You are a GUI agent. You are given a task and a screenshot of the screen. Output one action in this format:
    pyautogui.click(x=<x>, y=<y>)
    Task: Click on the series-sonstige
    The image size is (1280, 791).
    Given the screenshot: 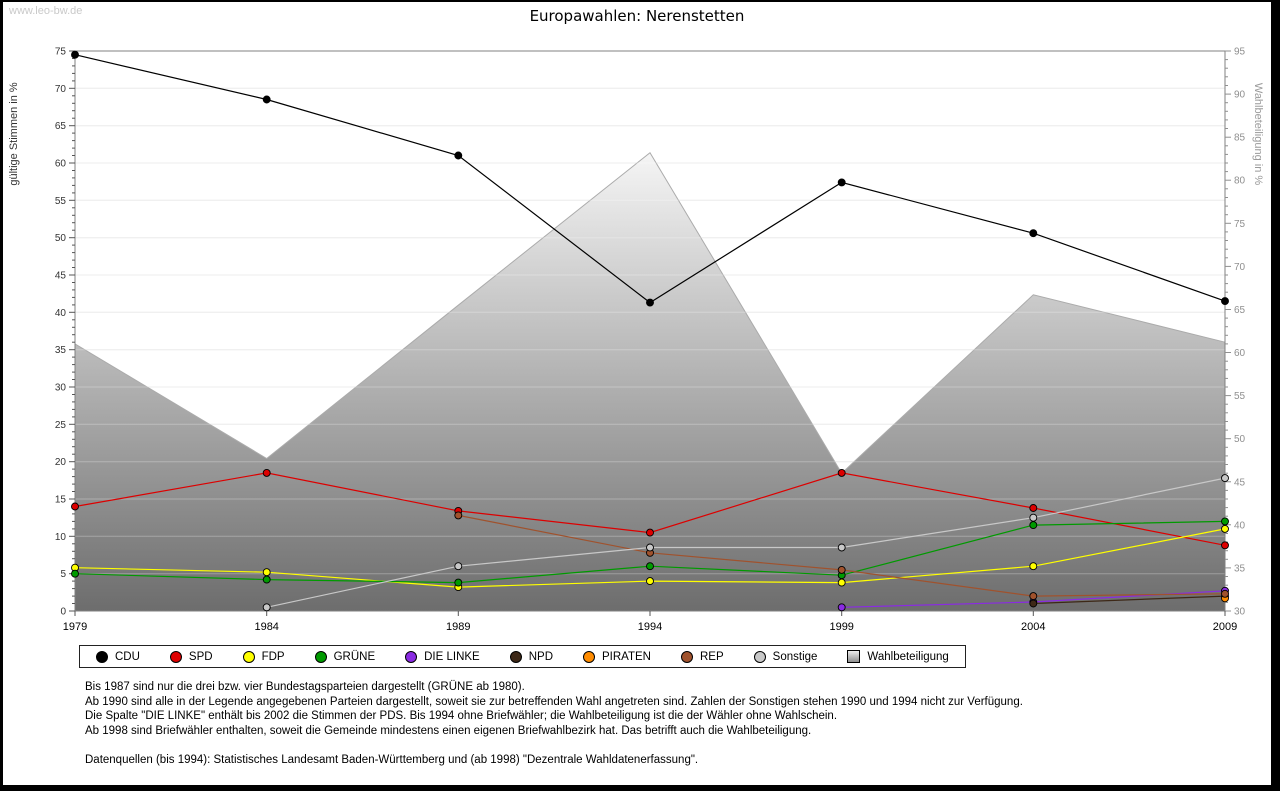 What is the action you would take?
    pyautogui.click(x=745, y=543)
    